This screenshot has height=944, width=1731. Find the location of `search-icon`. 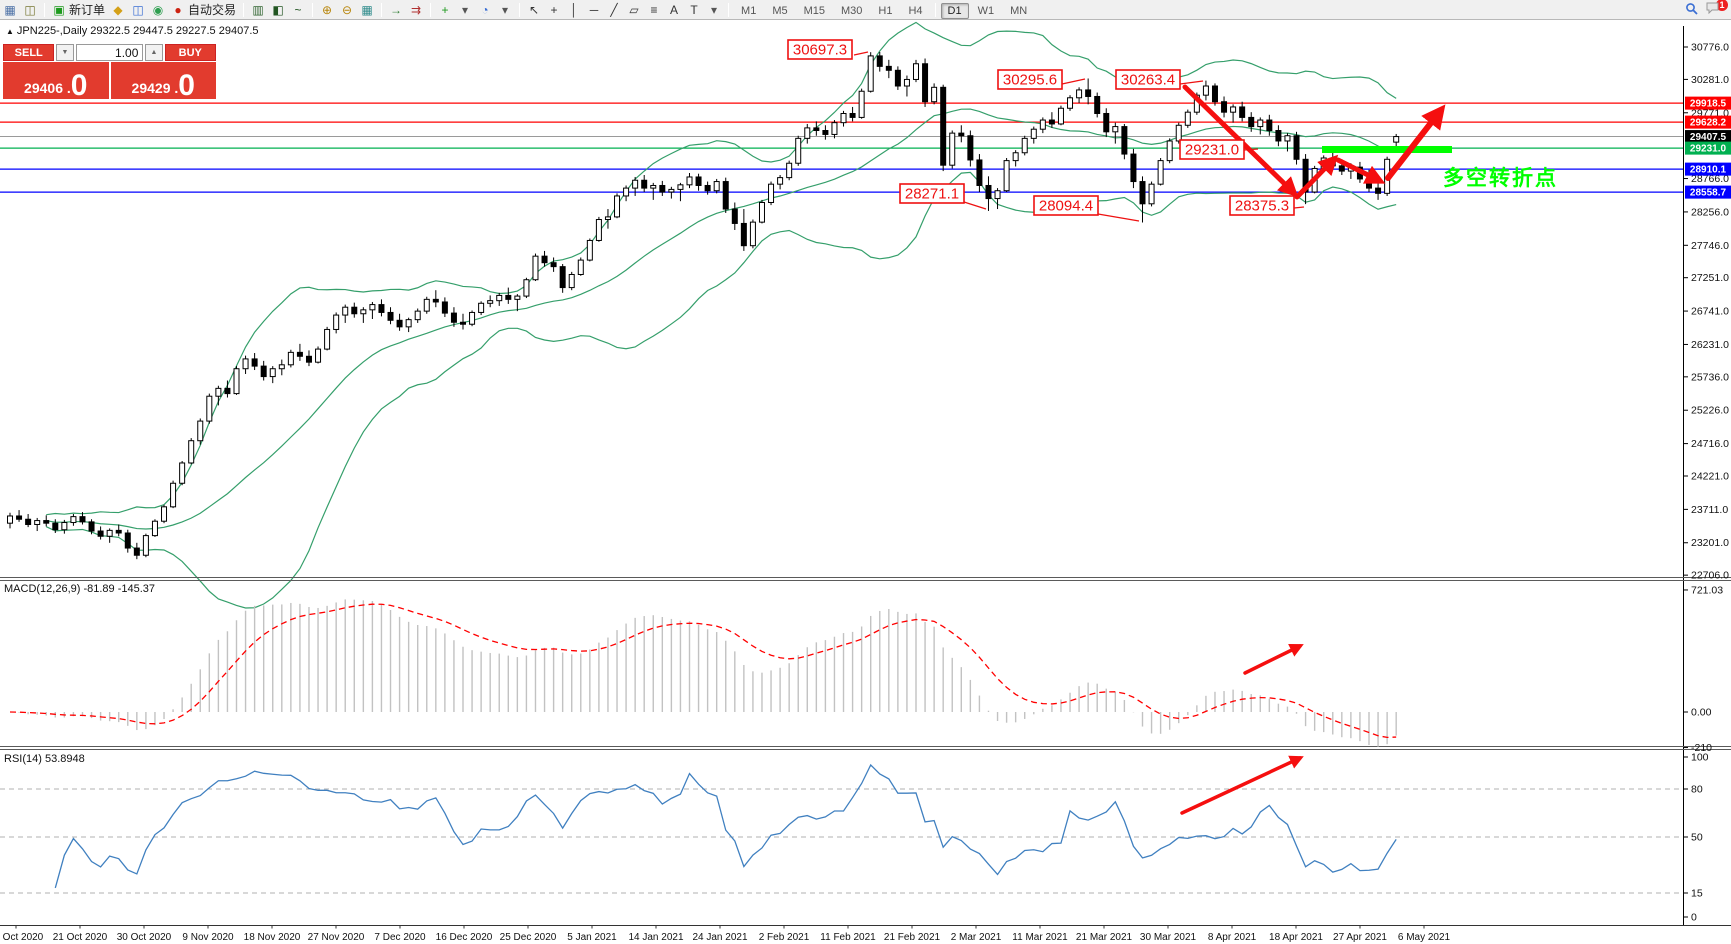

search-icon is located at coordinates (1695, 10).